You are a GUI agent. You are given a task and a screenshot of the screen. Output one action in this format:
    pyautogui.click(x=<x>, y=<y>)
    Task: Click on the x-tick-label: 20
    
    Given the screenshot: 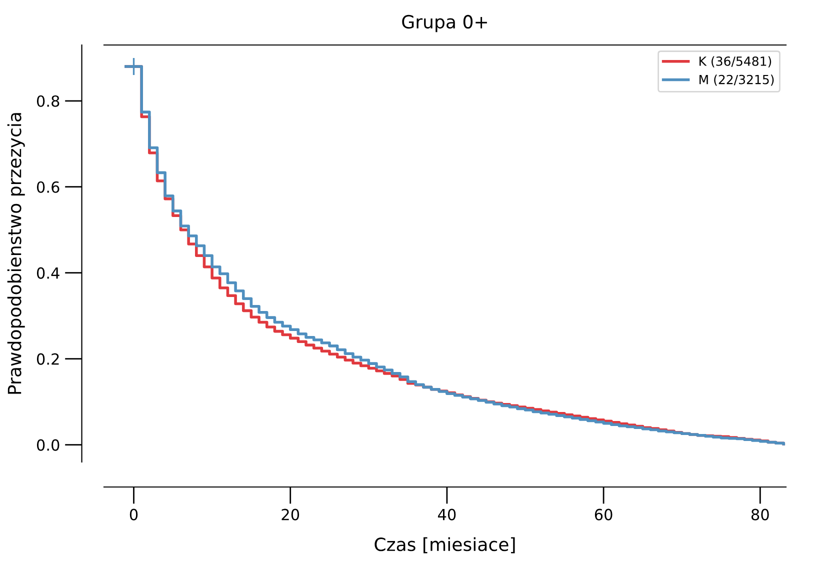 What is the action you would take?
    pyautogui.click(x=291, y=514)
    